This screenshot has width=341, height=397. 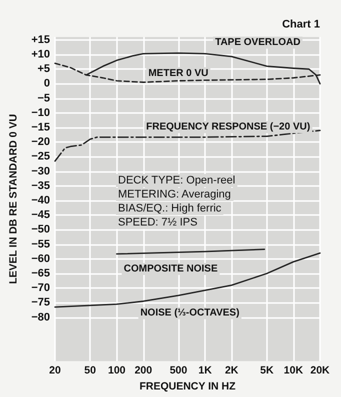 I want to click on y-tick-label: 0, so click(x=47, y=84).